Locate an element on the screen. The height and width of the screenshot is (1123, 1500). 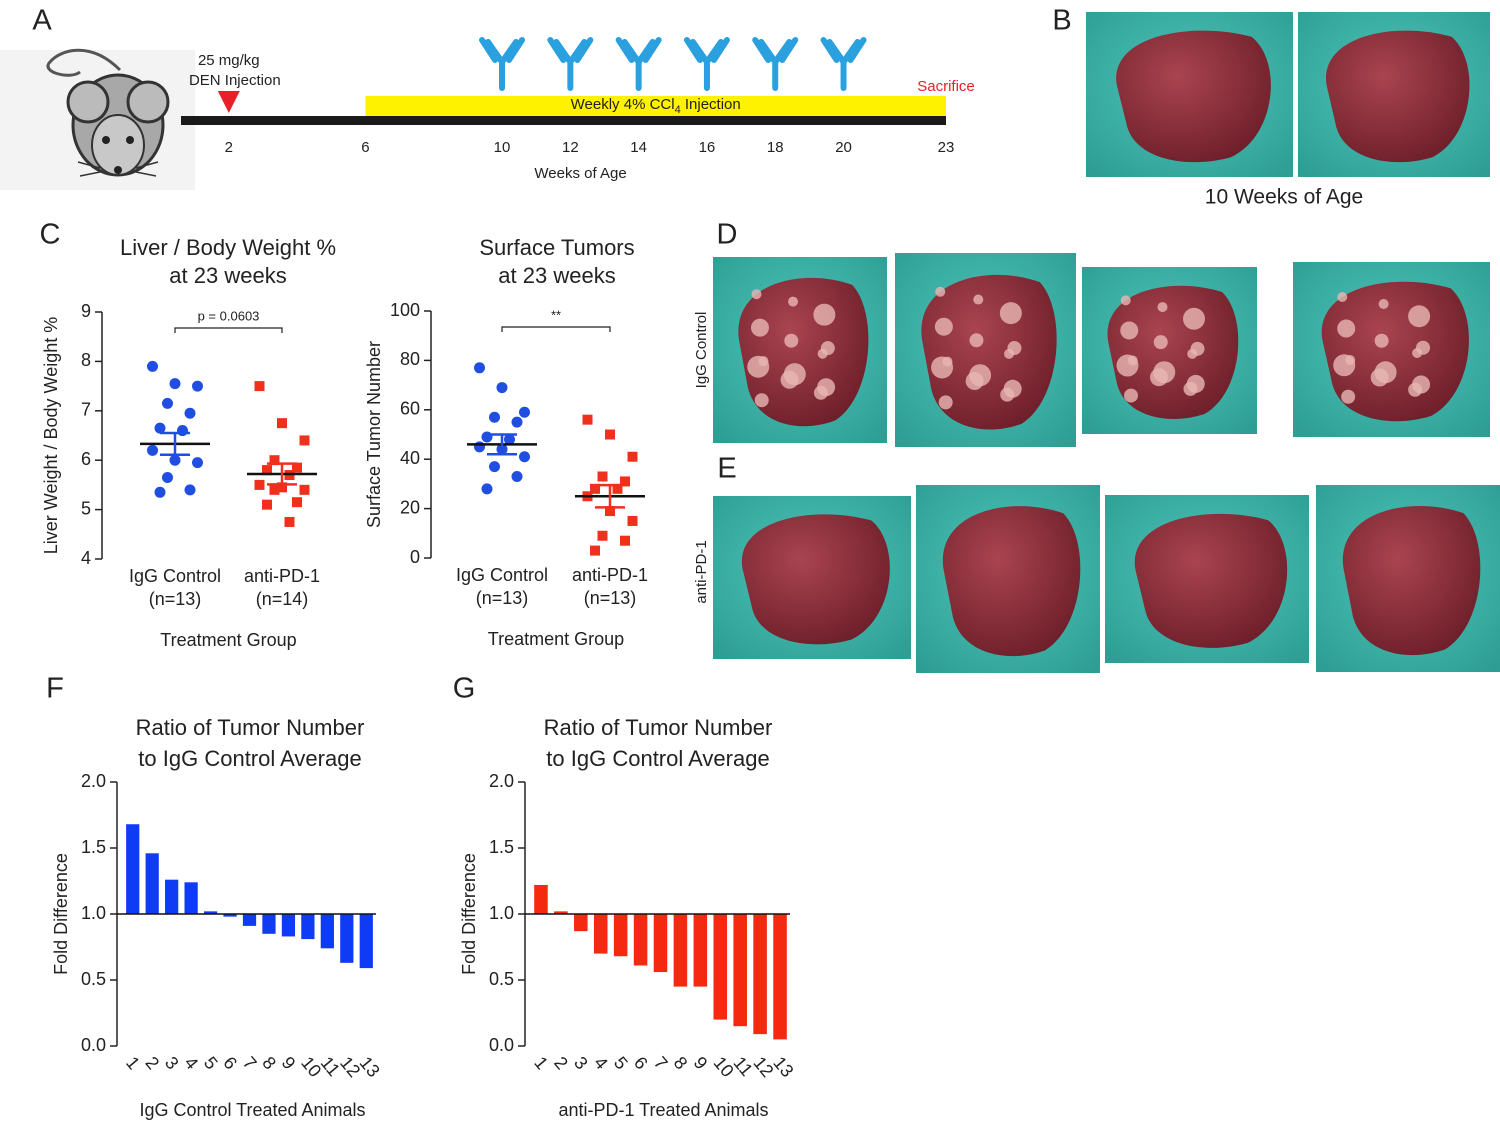
x-tick-label: 2 is located at coordinates (229, 147).